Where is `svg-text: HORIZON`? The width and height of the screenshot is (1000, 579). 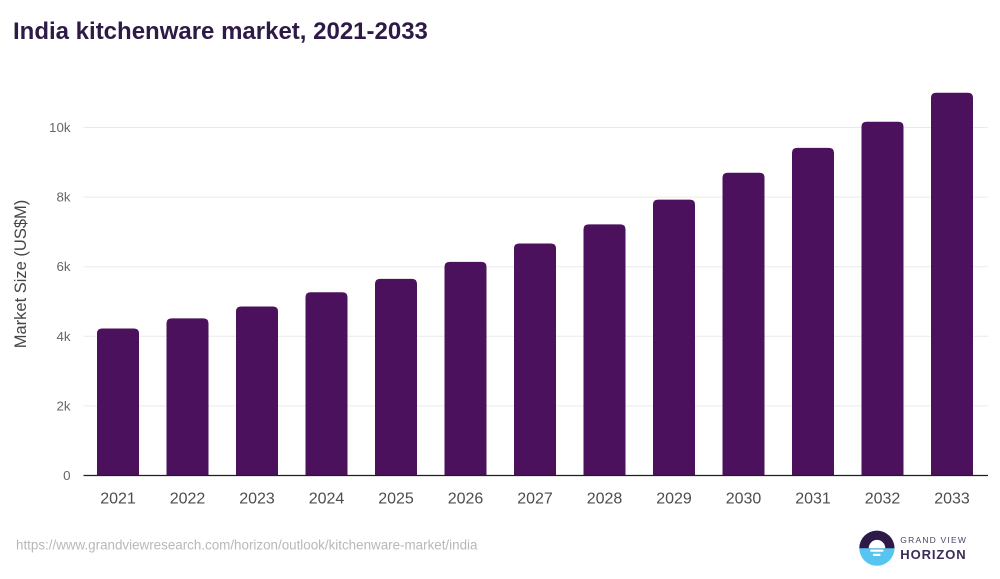
svg-text: HORIZON is located at coordinates (933, 554).